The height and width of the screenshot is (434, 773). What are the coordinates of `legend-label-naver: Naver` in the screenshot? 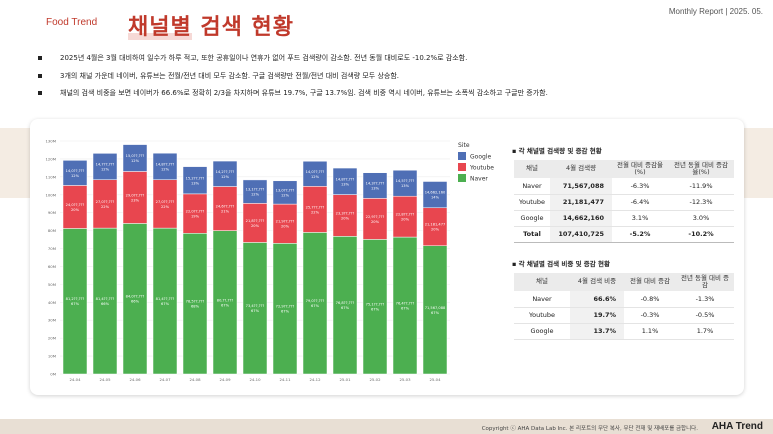 It's located at (479, 179).